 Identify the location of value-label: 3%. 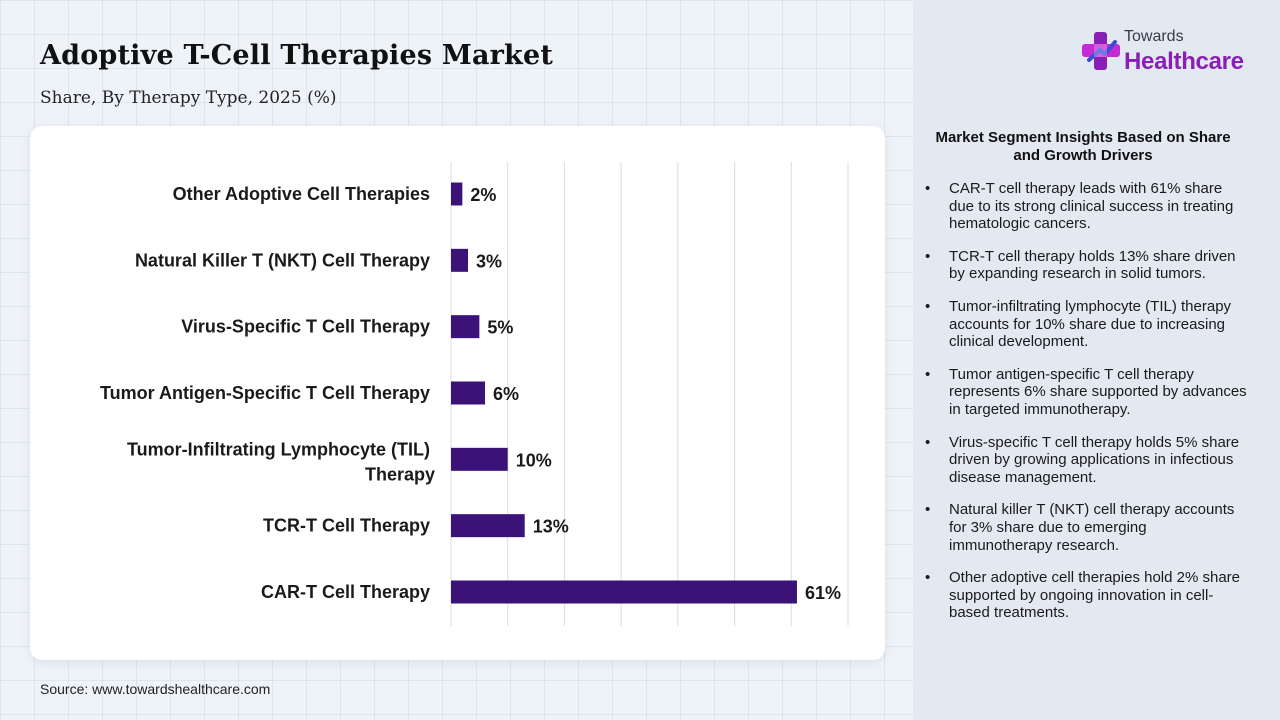
(489, 261).